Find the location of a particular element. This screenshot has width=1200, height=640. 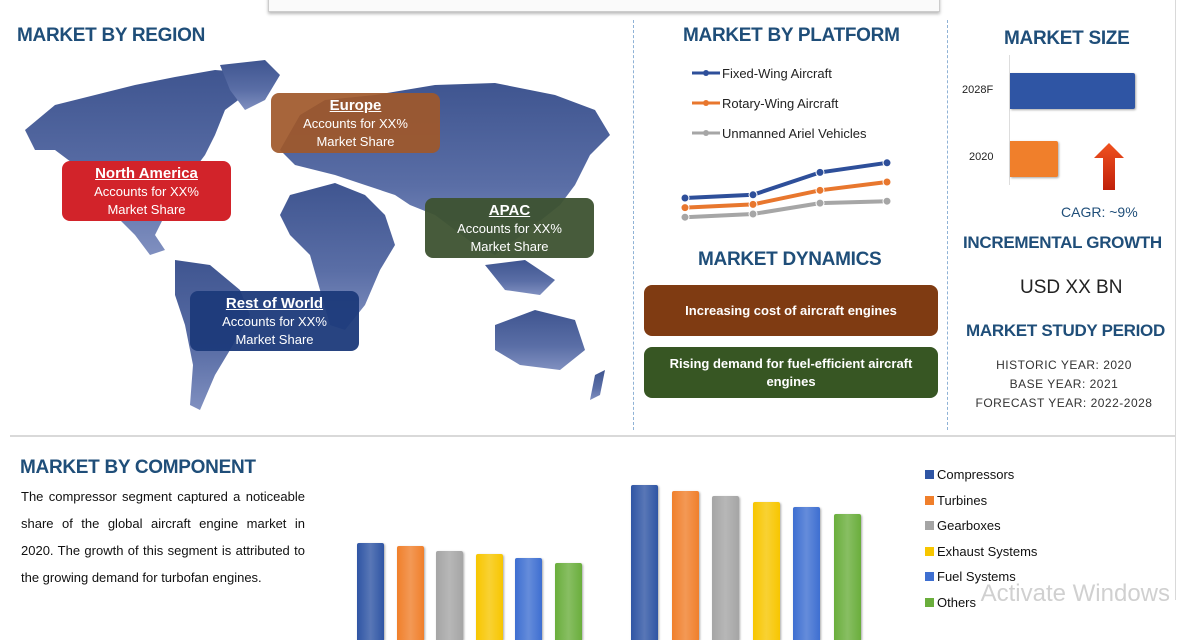

new-zealand is located at coordinates (597, 385).